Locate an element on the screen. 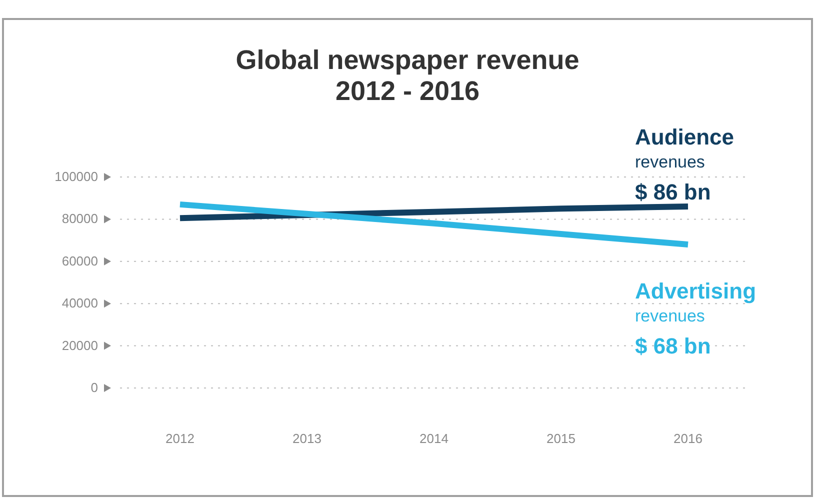 The height and width of the screenshot is (499, 815). series-label: Advertising revenues is located at coordinates (695, 302).